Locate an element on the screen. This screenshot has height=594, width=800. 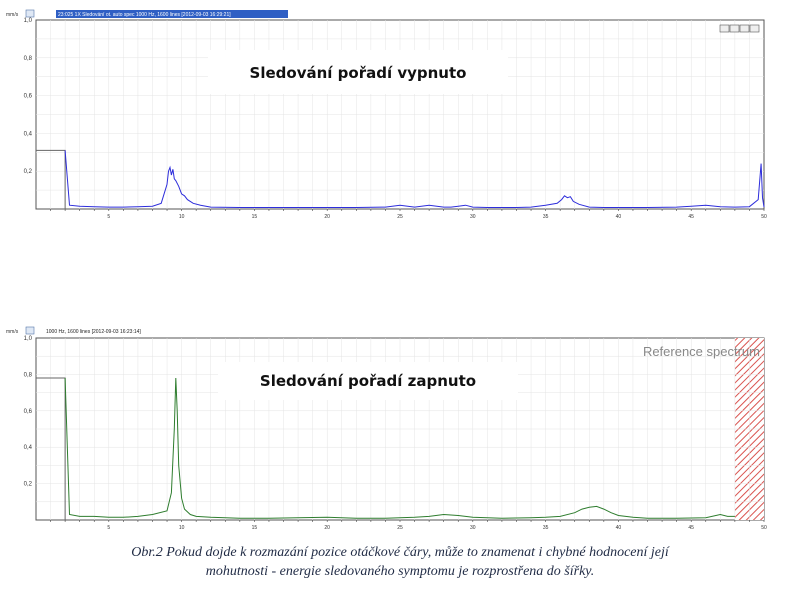
spectrum-line-top is located at coordinates (414, 179).